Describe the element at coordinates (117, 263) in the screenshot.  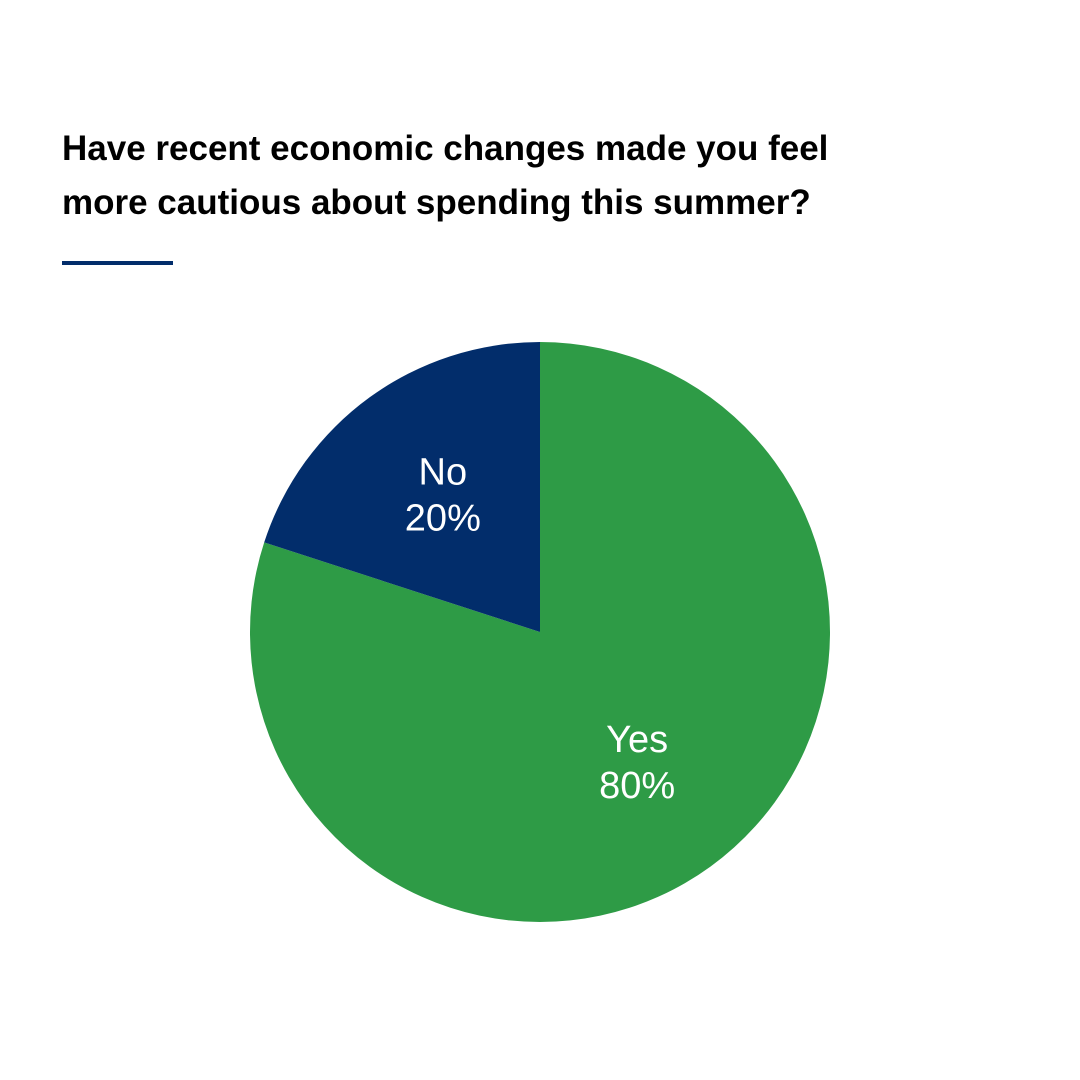
I see `title-underline` at that location.